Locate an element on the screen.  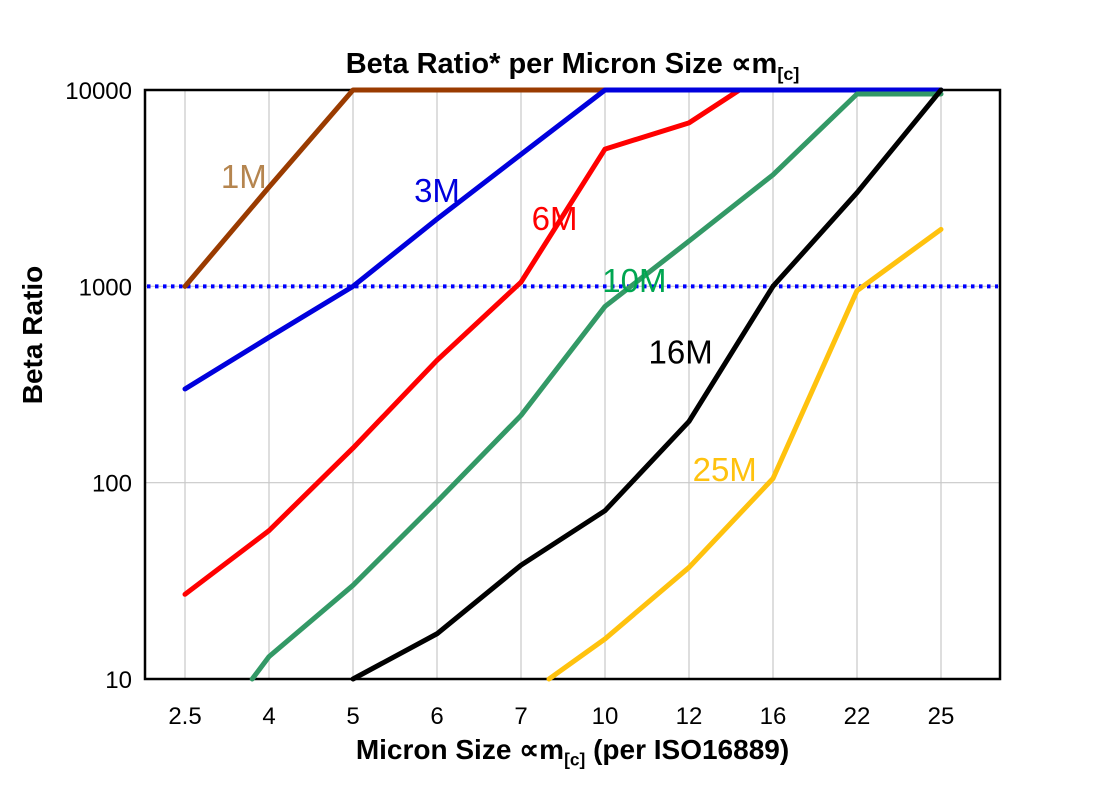
x-tick-label: 10 is located at coordinates (605, 716).